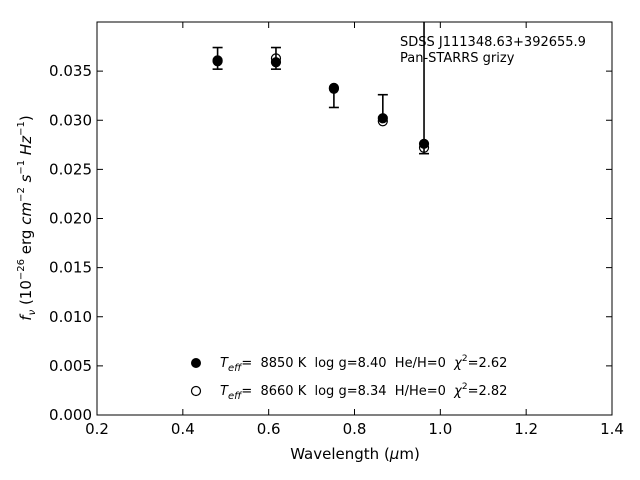 The width and height of the screenshot is (640, 480). Describe the element at coordinates (363, 392) in the screenshot. I see `legend-label-2: Teff= 8660 K log g=8.34 H/He=0 χ2=2.82` at that location.